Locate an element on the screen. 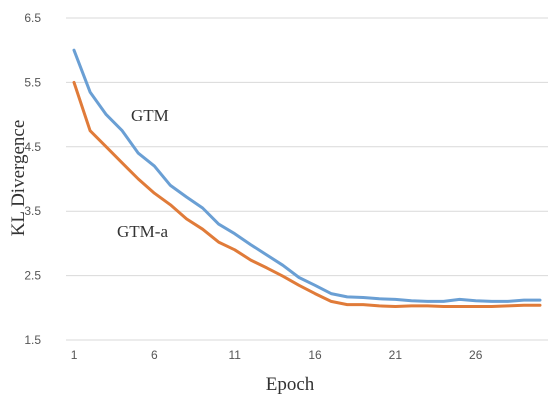 Image resolution: width=553 pixels, height=398 pixels. x-tick-label: 1 is located at coordinates (74, 355).